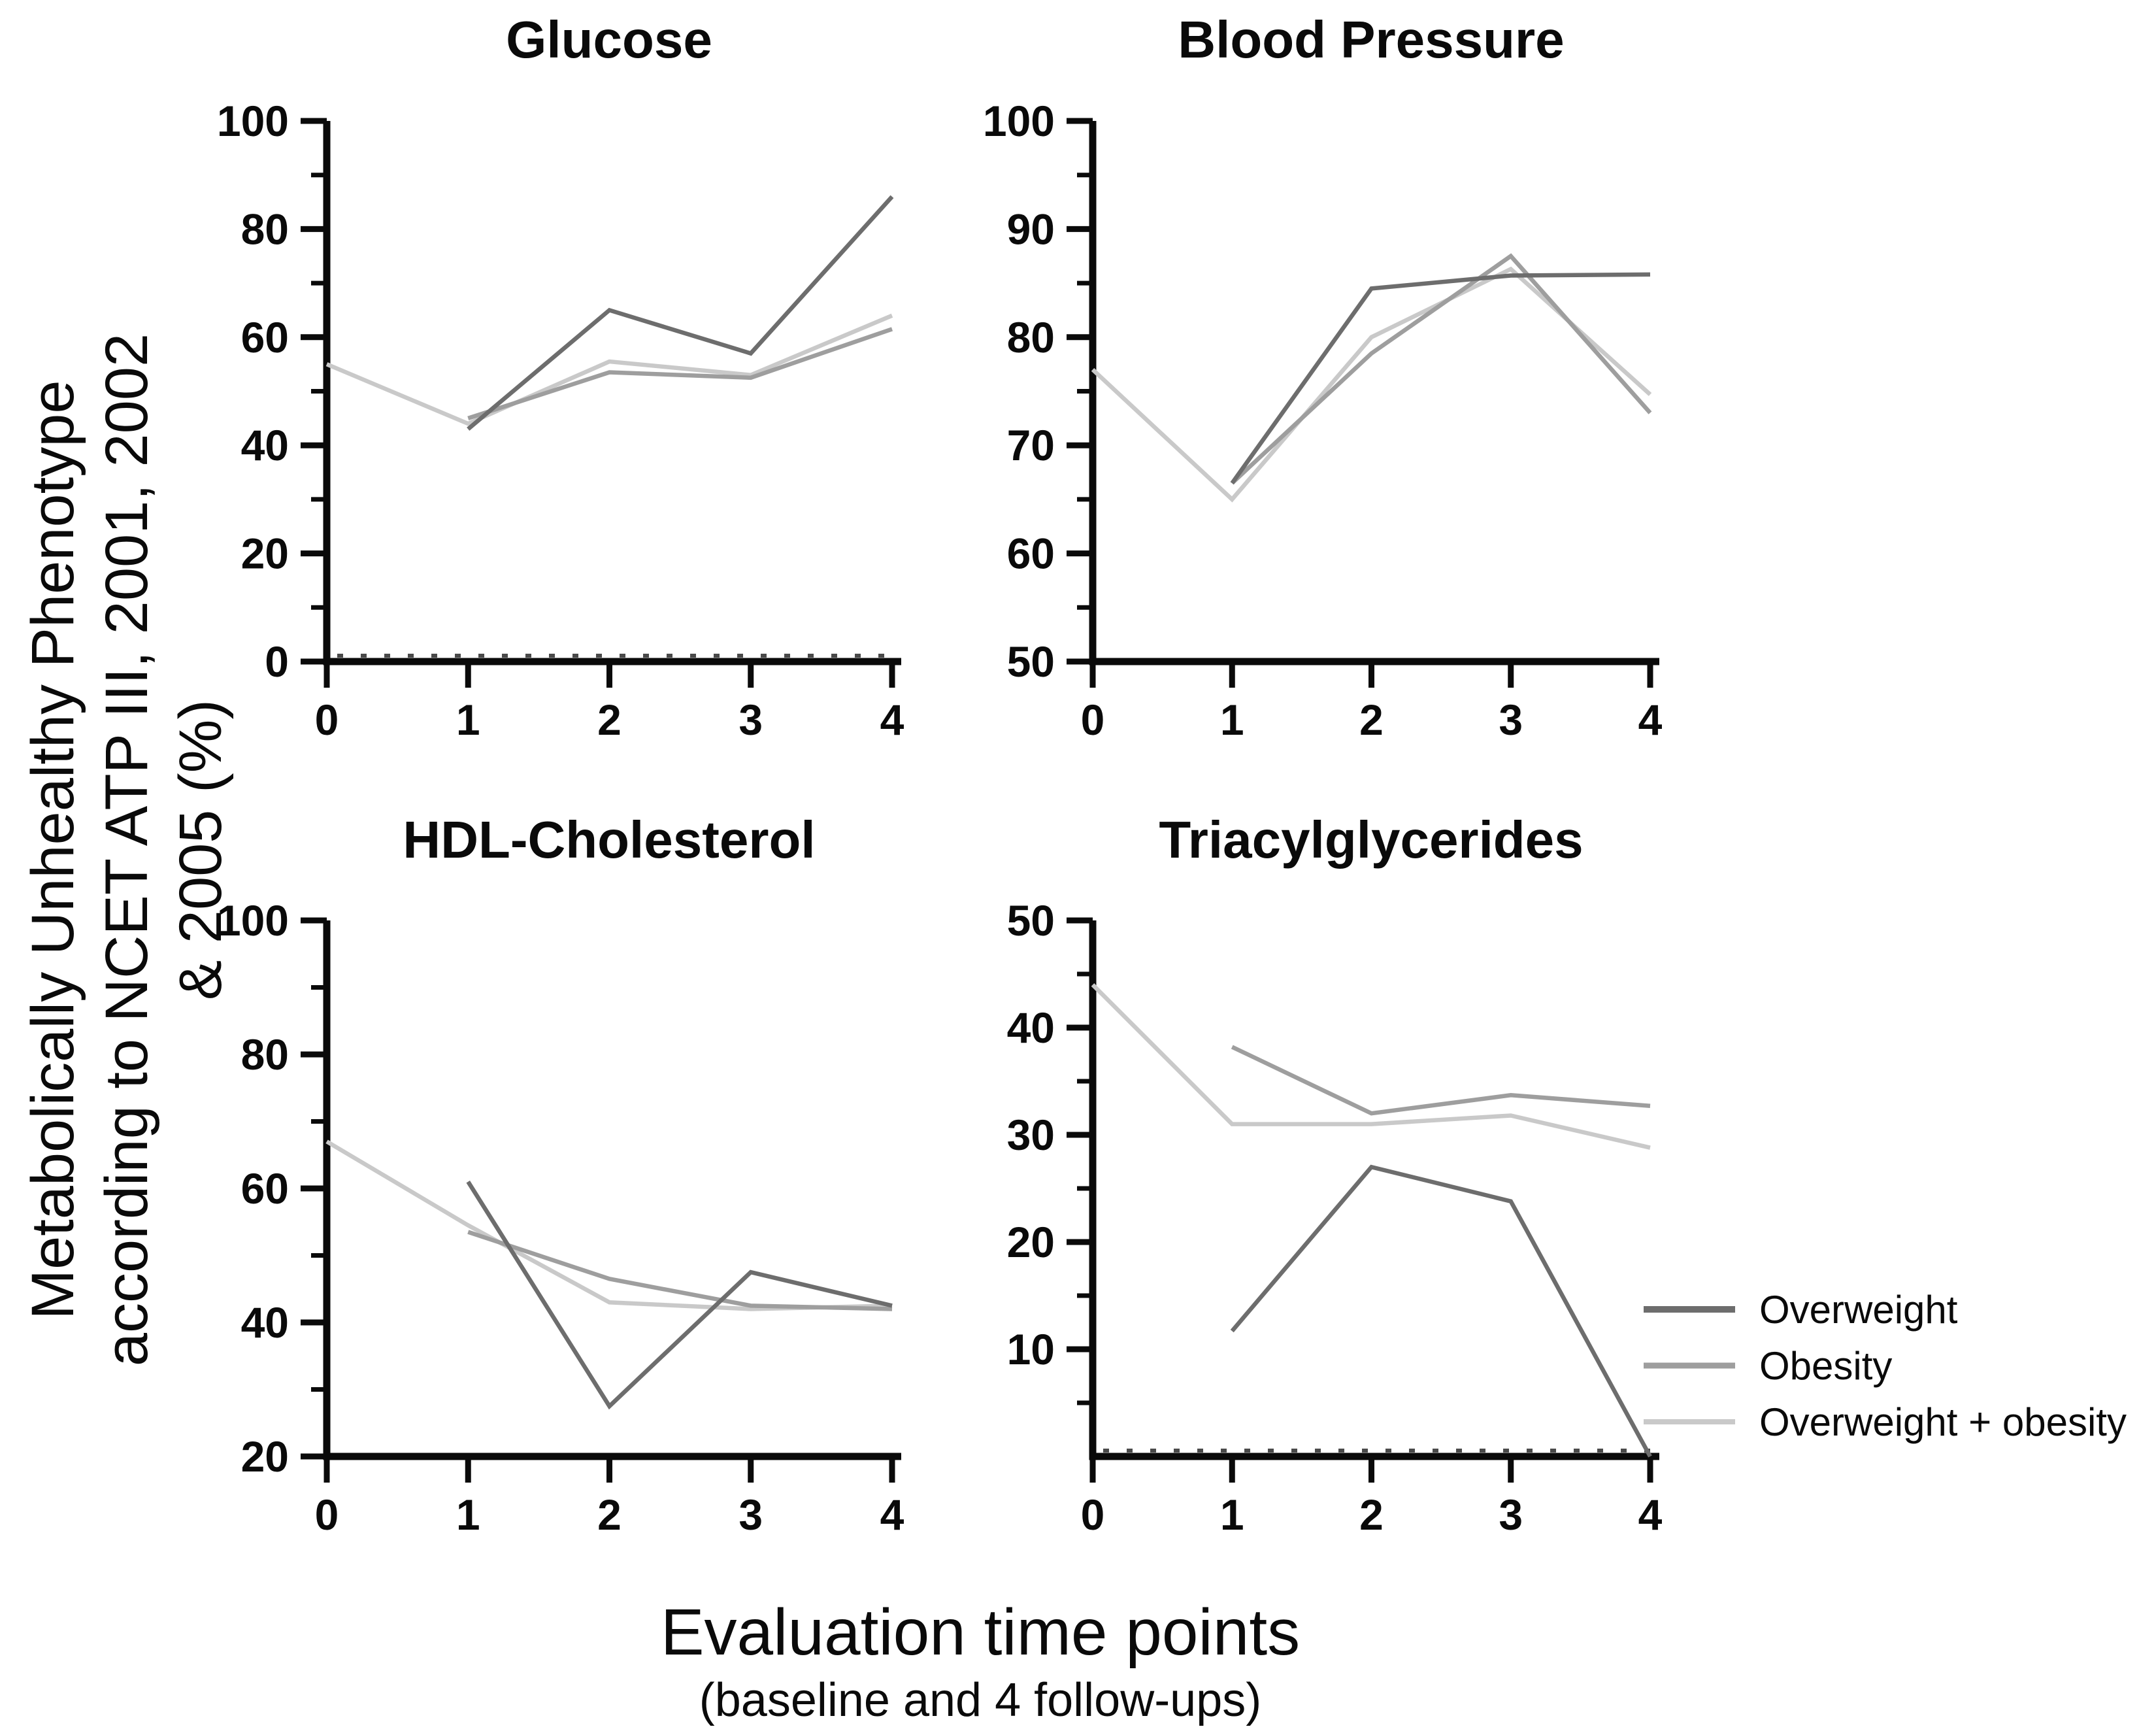 The image size is (2156, 1731). I want to click on glucose-axes: 0 20 40 60 80 100 0 1 2 3 4, so click(560, 420).